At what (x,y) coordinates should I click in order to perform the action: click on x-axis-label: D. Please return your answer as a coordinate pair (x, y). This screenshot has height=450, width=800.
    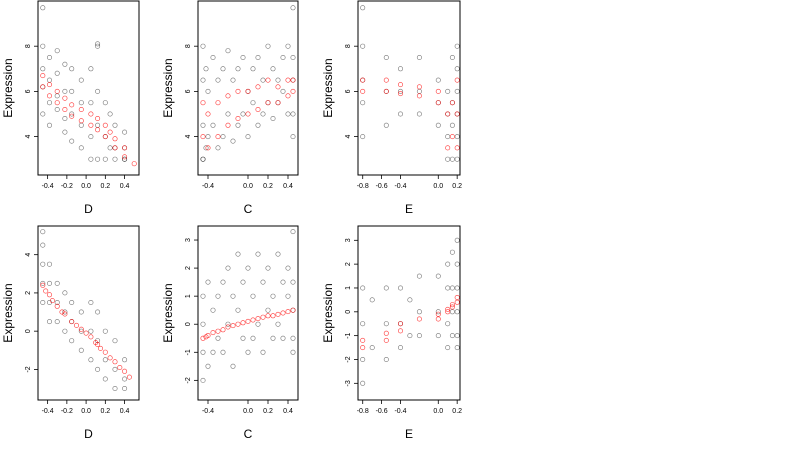
    Looking at the image, I should click on (88, 434).